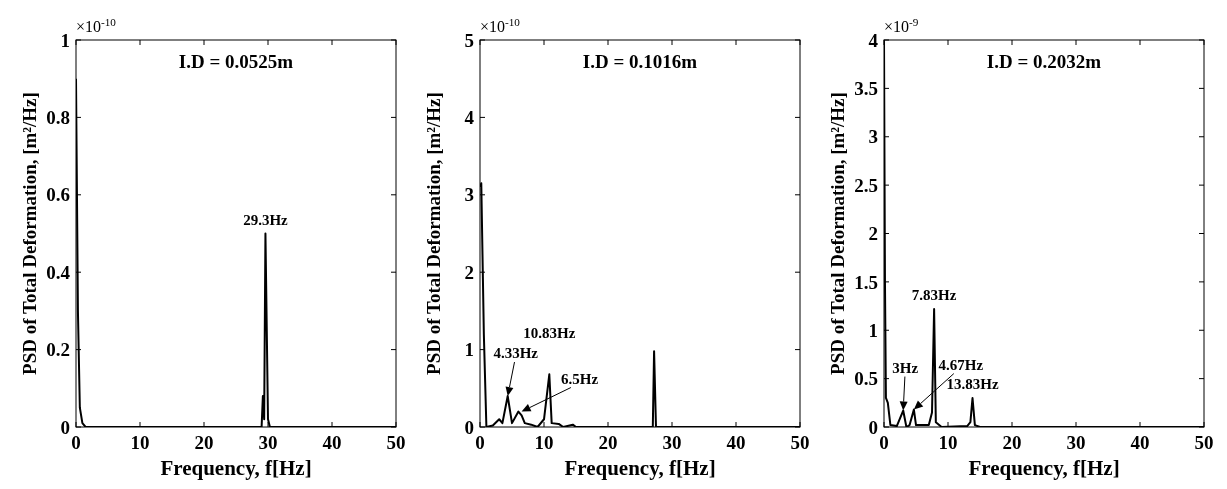 The width and height of the screenshot is (1227, 489). Describe the element at coordinates (580, 378) in the screenshot. I see `annotation: 6.5Hz` at that location.